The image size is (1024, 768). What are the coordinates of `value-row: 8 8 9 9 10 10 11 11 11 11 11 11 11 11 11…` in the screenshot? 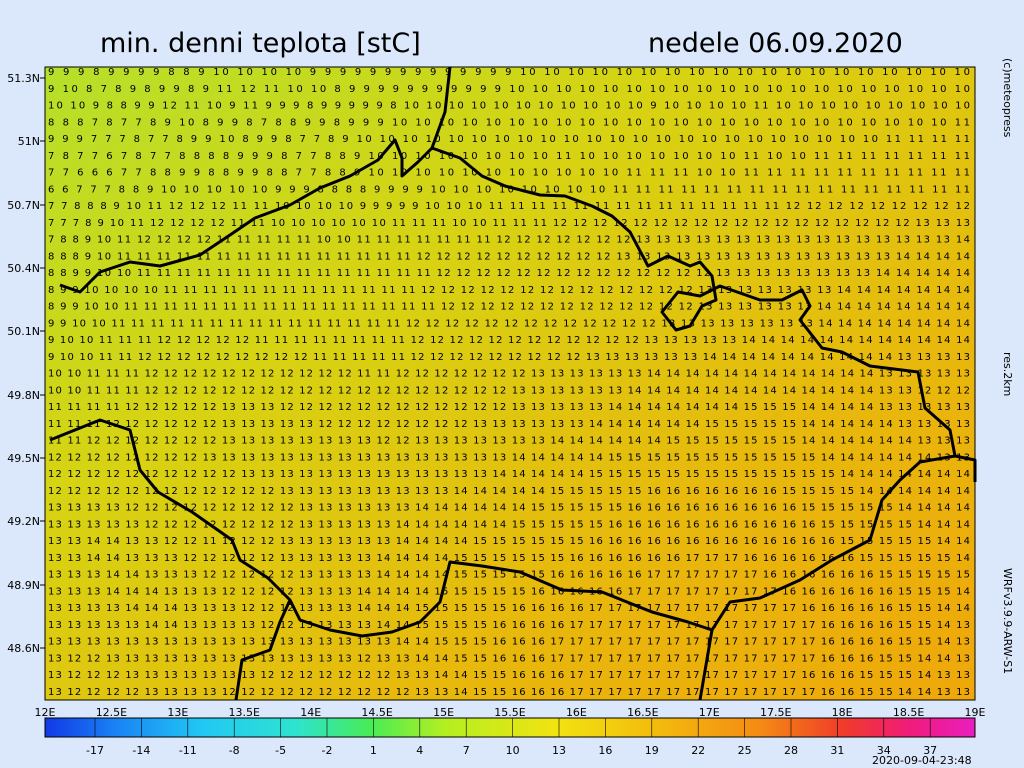 It's located at (509, 273).